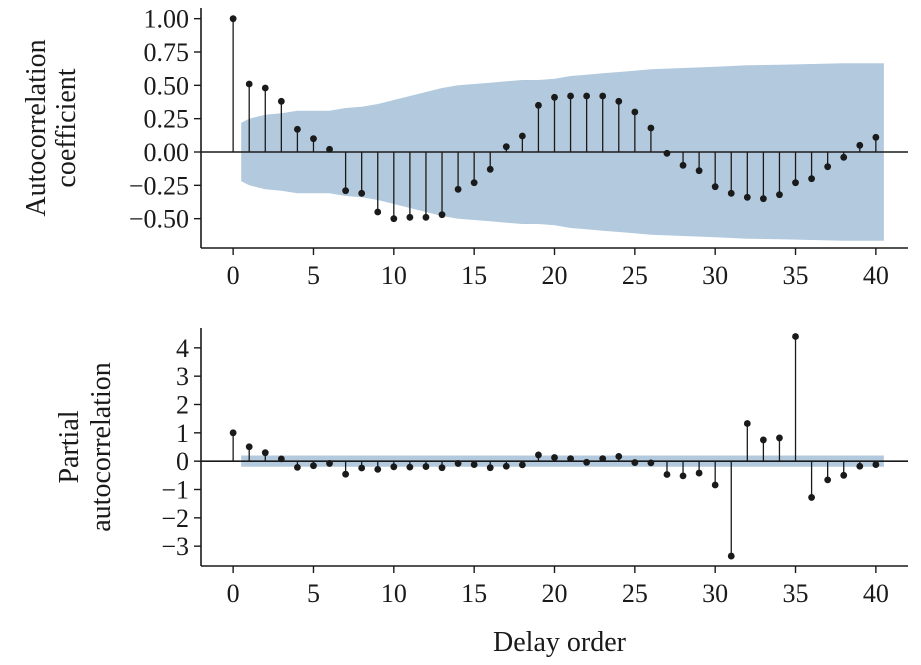 This screenshot has height=665, width=921. What do you see at coordinates (560, 642) in the screenshot?
I see `pacf-x-axis-title: Delay order` at bounding box center [560, 642].